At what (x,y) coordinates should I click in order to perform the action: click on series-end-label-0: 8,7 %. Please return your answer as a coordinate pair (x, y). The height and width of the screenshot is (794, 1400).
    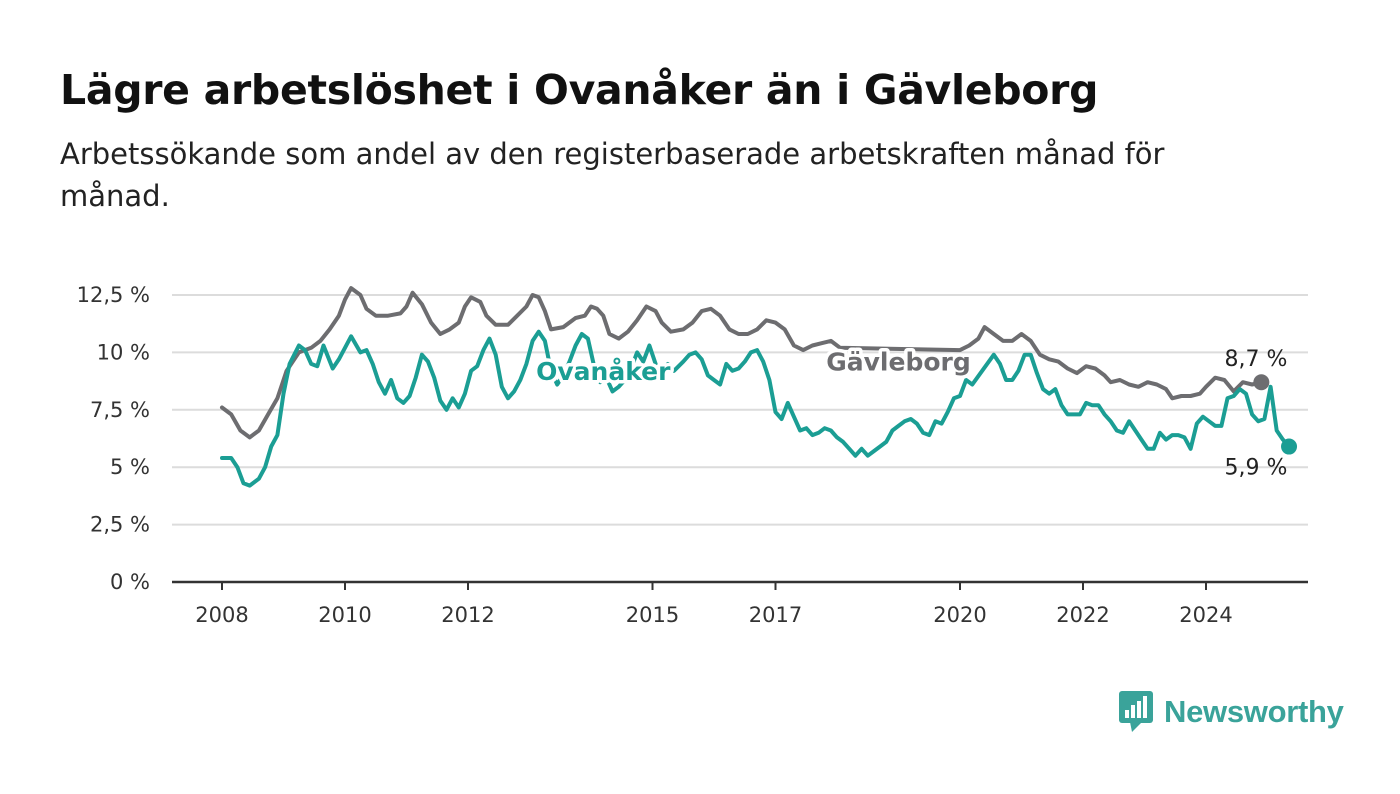
    Looking at the image, I should click on (1256, 359).